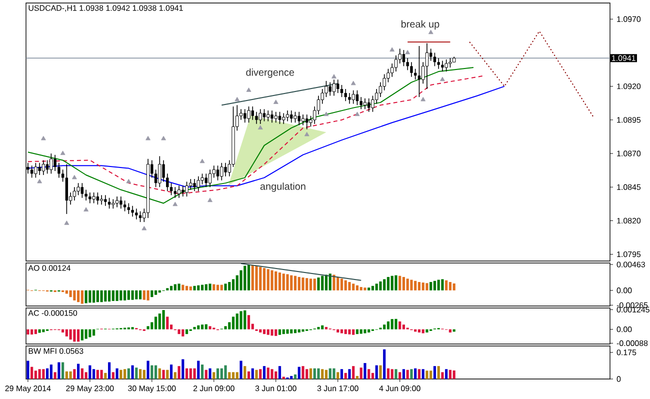 The image size is (650, 399). What do you see at coordinates (283, 187) in the screenshot?
I see `annotation: angulation` at bounding box center [283, 187].